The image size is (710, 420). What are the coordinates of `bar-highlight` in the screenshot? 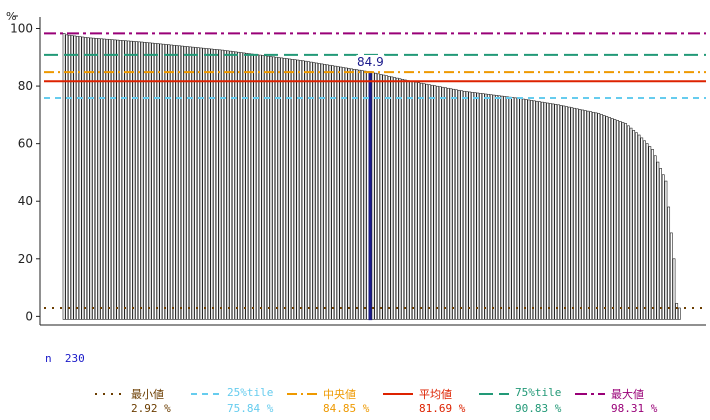 It's located at (370, 196).